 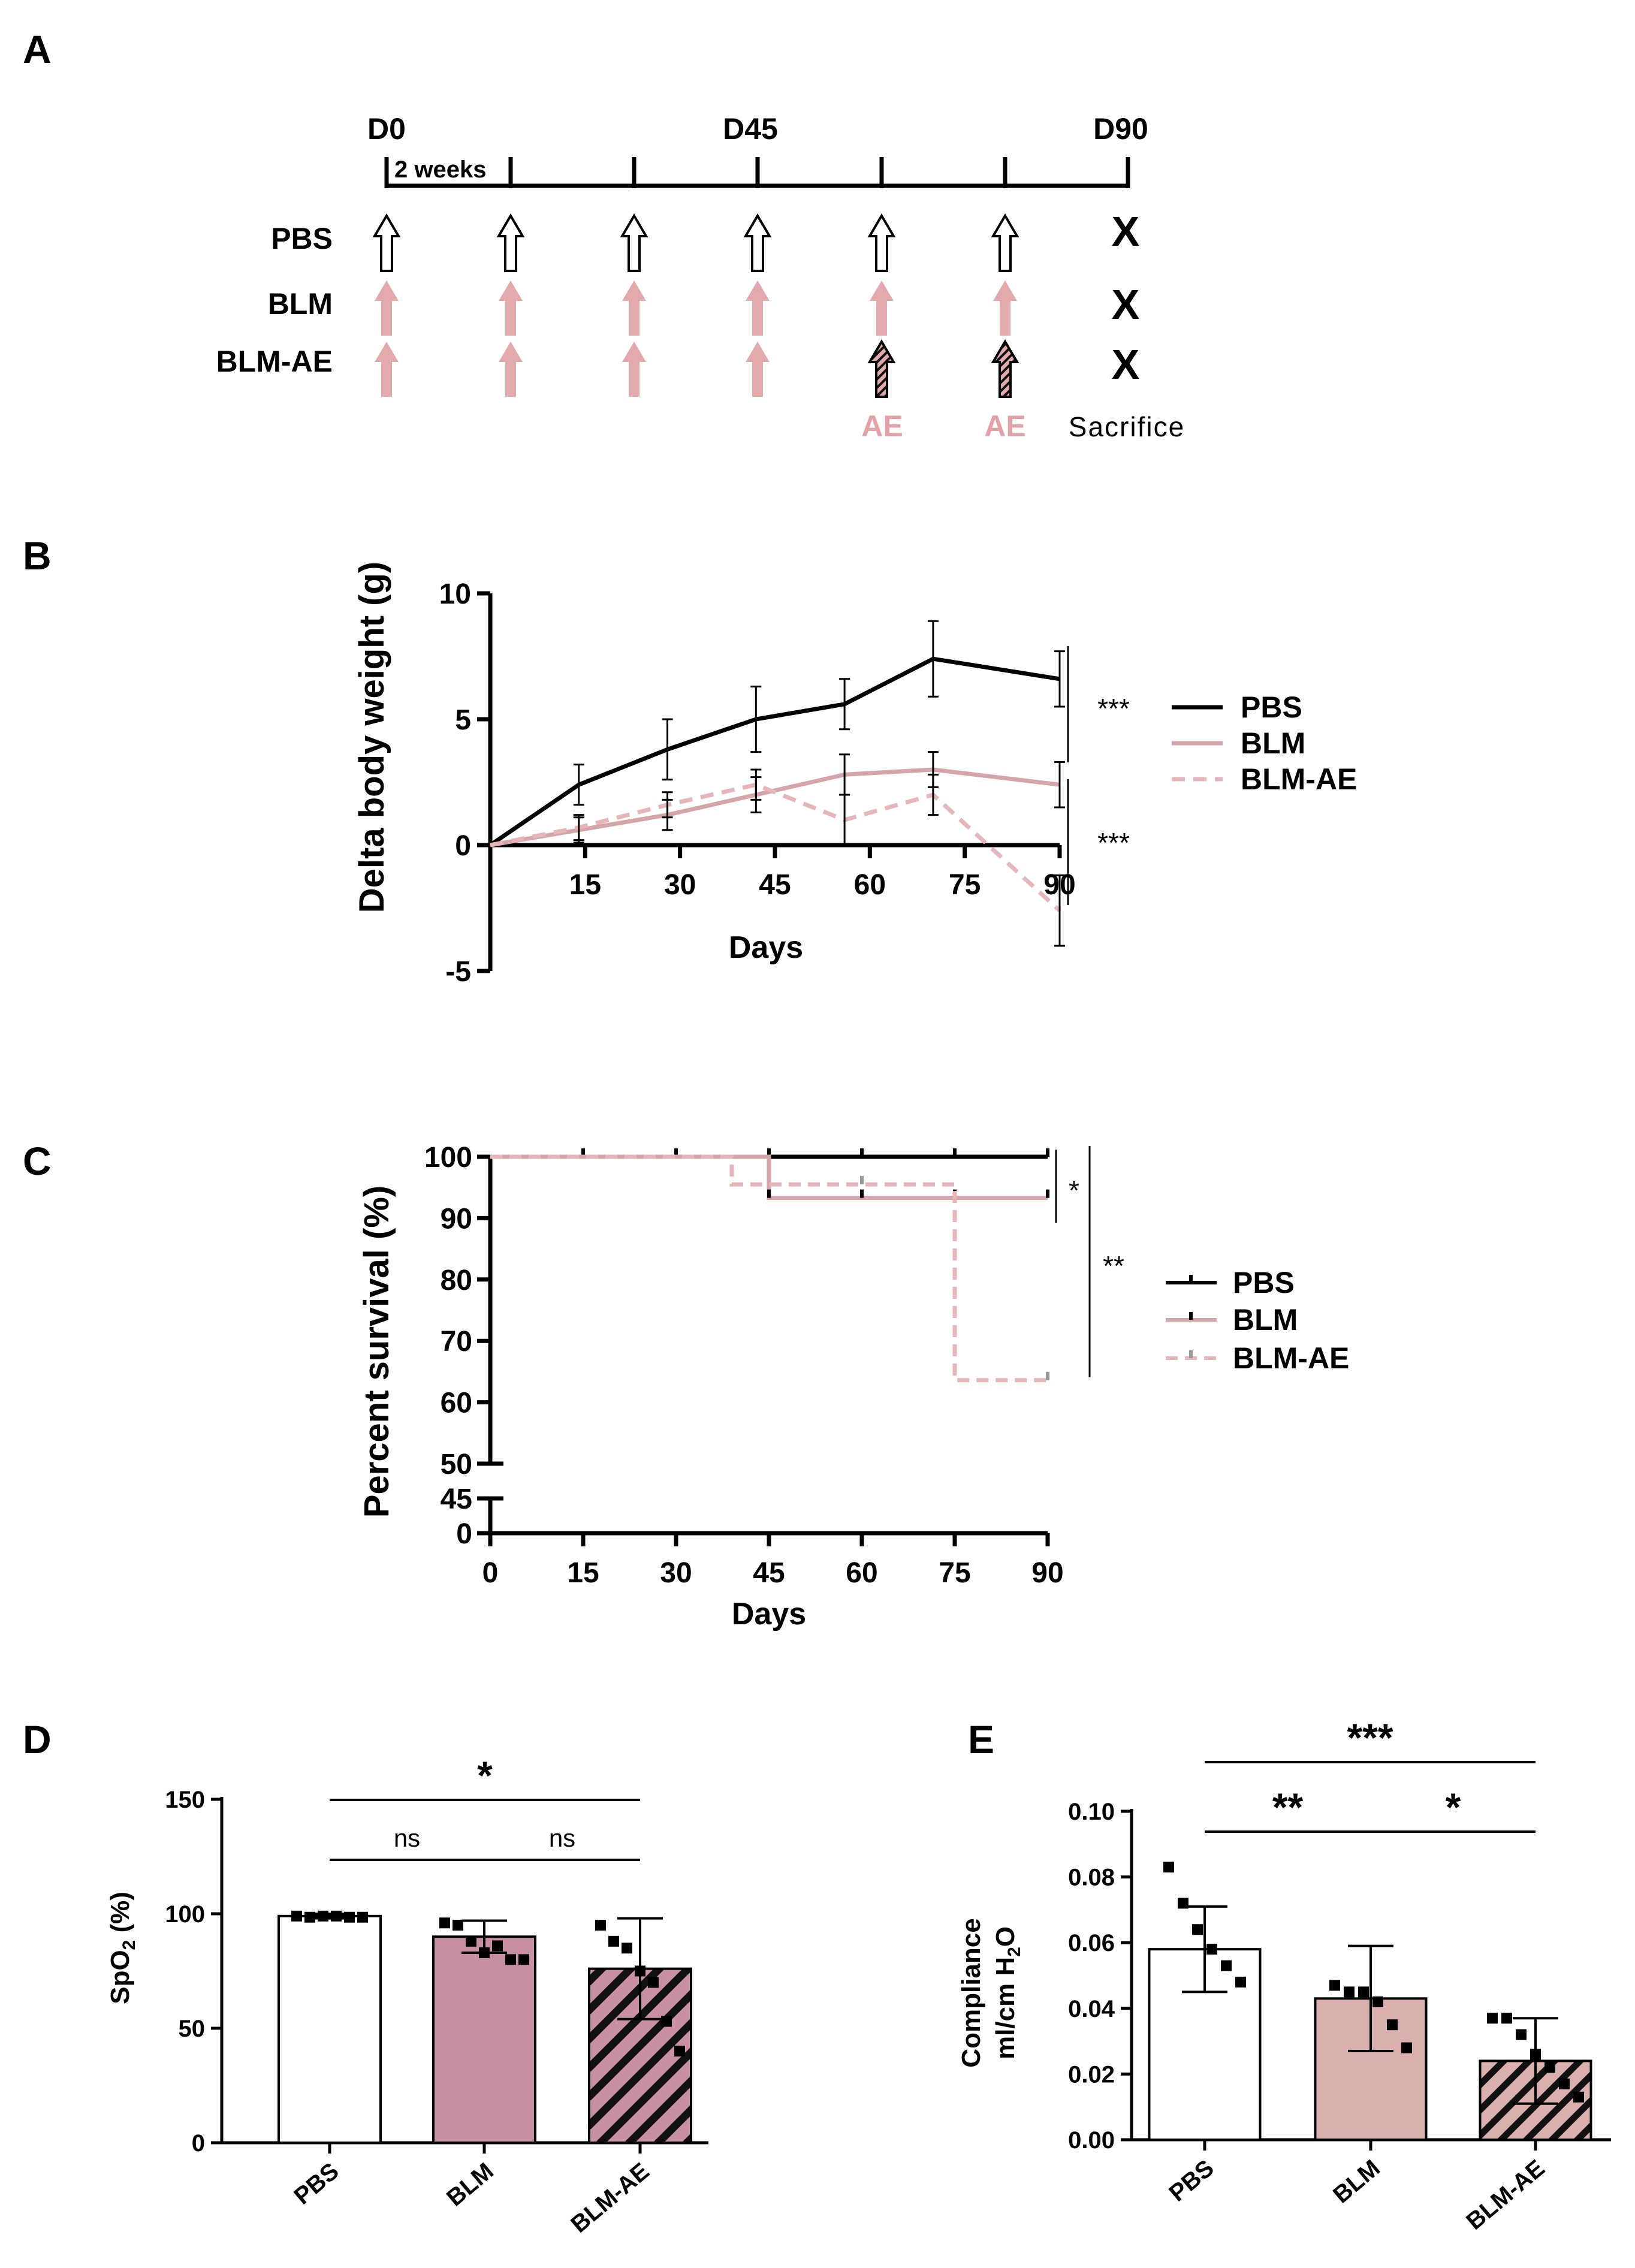 What do you see at coordinates (120, 1977) in the screenshot?
I see `chart-d-ylabel-main: SpO` at bounding box center [120, 1977].